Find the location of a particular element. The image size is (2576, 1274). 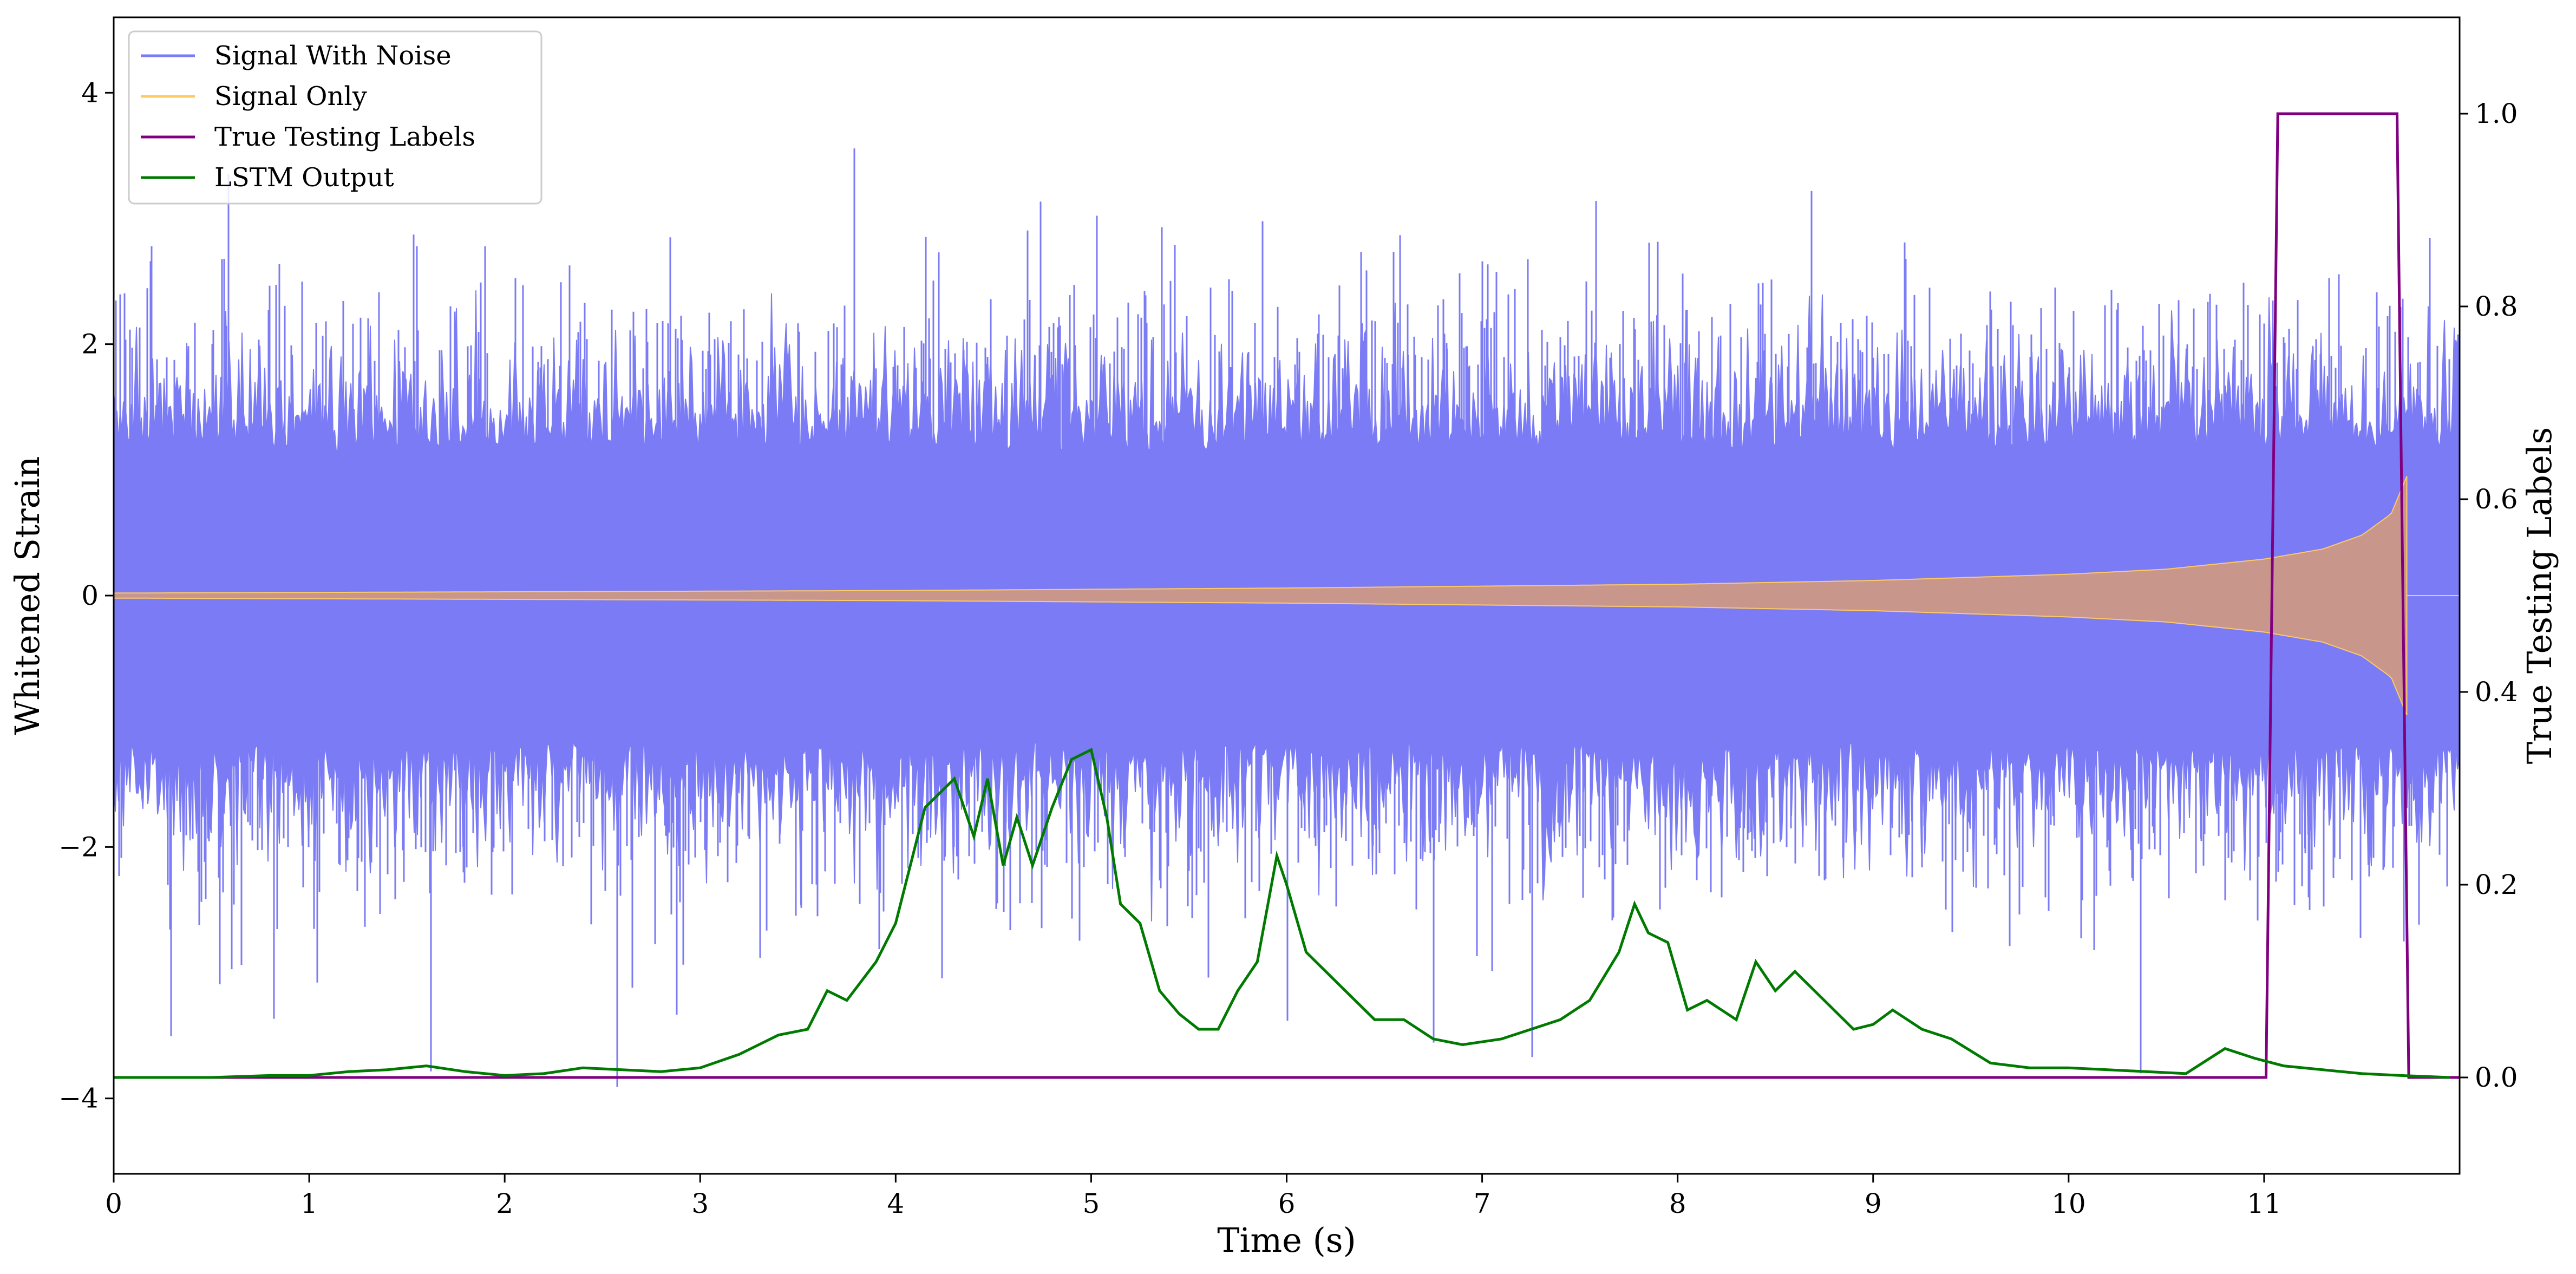

y-left-tick-label: −2 is located at coordinates (78, 847).